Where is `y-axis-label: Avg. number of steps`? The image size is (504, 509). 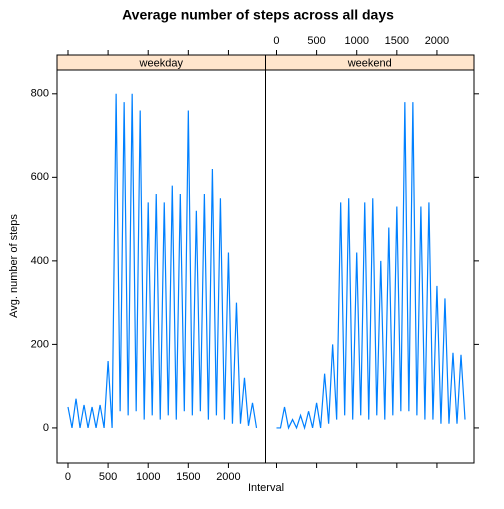 y-axis-label: Avg. number of steps is located at coordinates (14, 266).